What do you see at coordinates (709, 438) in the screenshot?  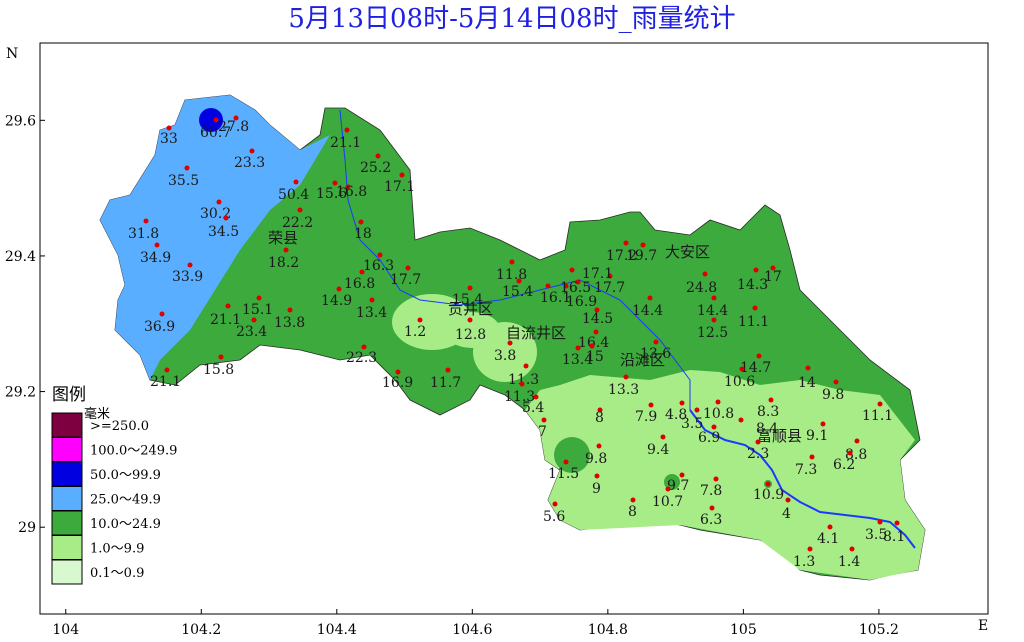 I see `station-value: 6.9` at bounding box center [709, 438].